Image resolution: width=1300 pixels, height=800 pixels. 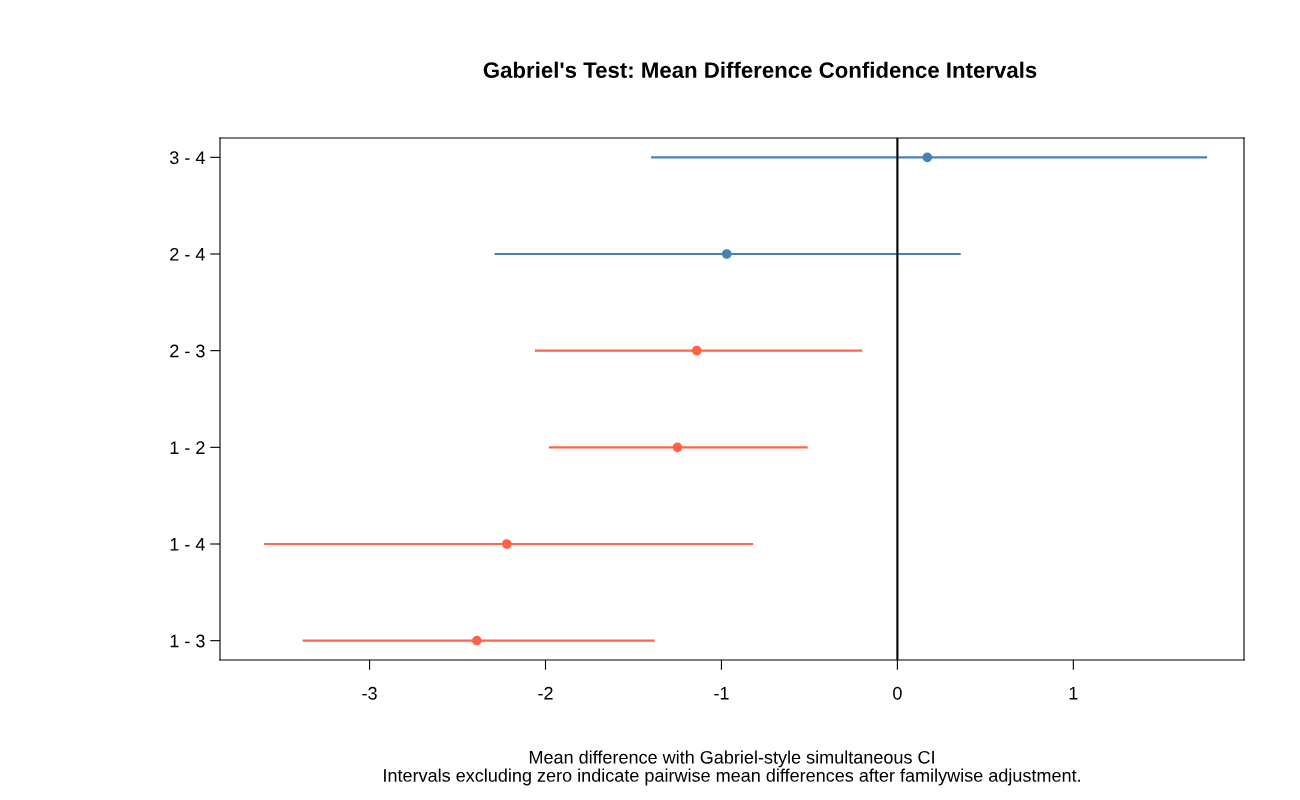 What do you see at coordinates (1073, 693) in the screenshot?
I see `x-tick-label: 1` at bounding box center [1073, 693].